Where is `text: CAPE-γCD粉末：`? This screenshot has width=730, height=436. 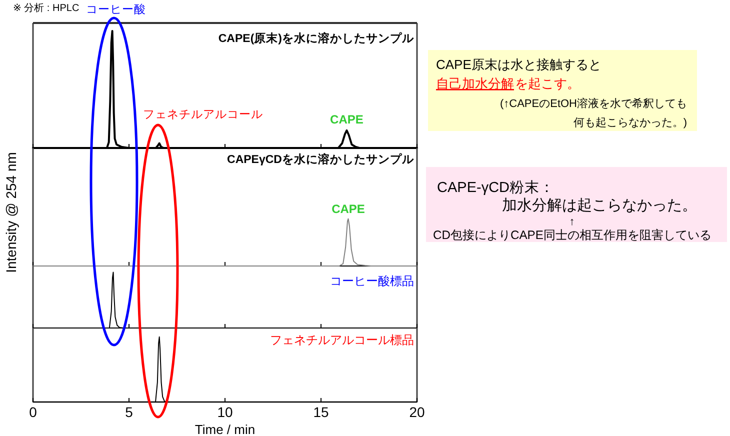
text: CAPE-γCD粉末： is located at coordinates (496, 187).